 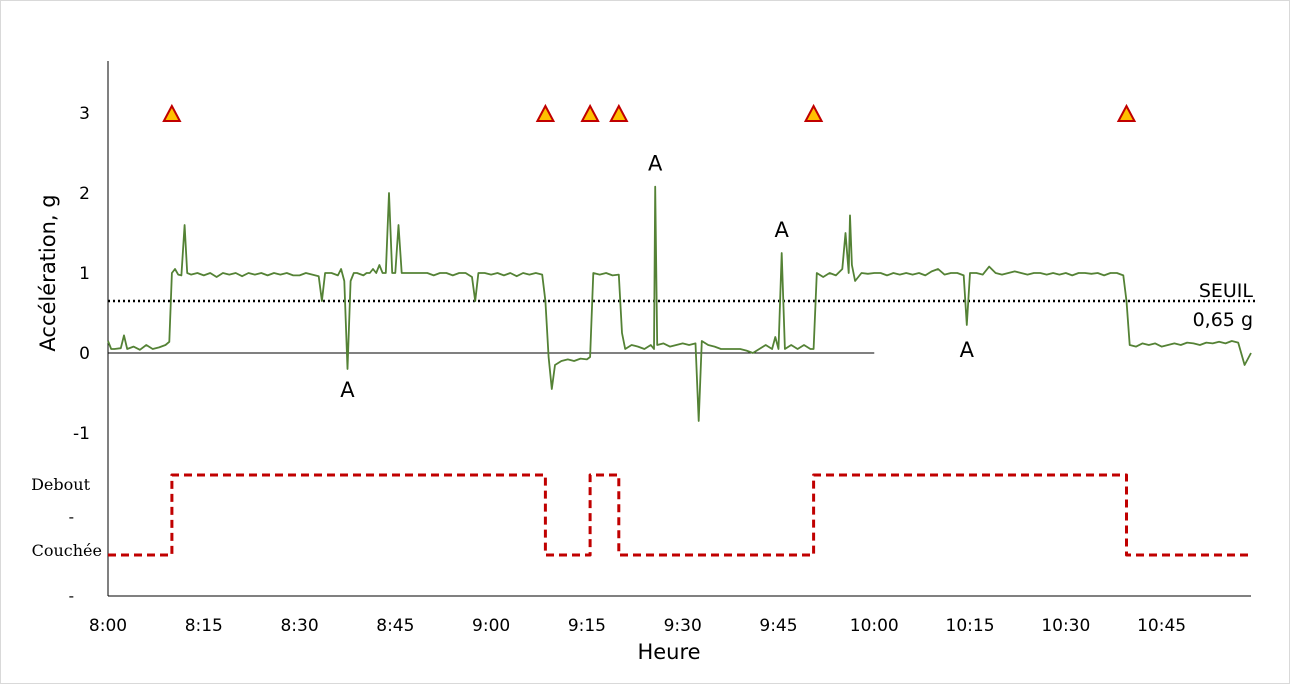 I want to click on threshold-label-line1: SEUIL, so click(x=1226, y=291).